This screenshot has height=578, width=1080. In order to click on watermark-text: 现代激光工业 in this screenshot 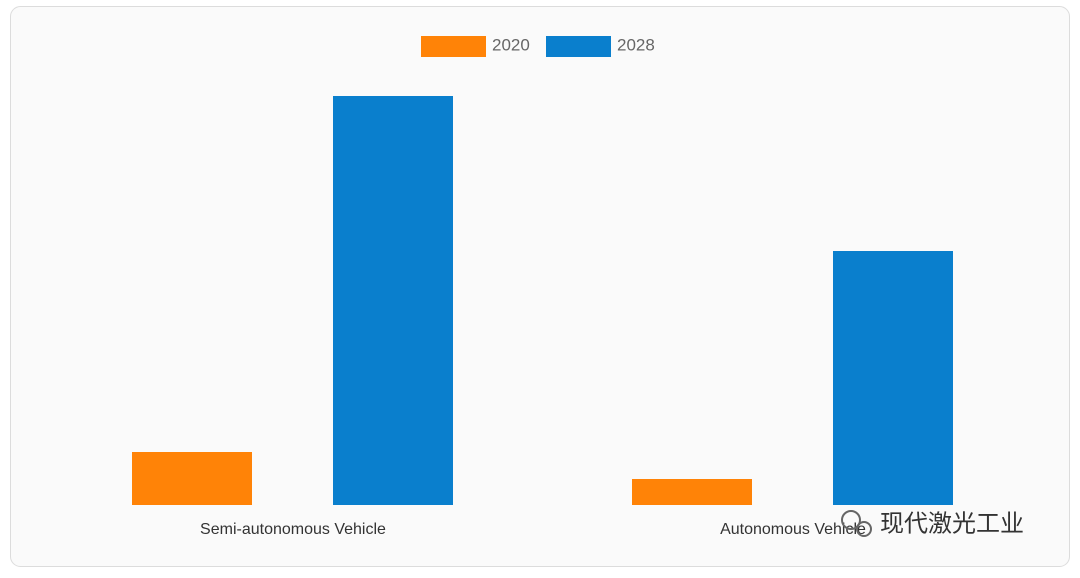, I will do `click(952, 523)`.